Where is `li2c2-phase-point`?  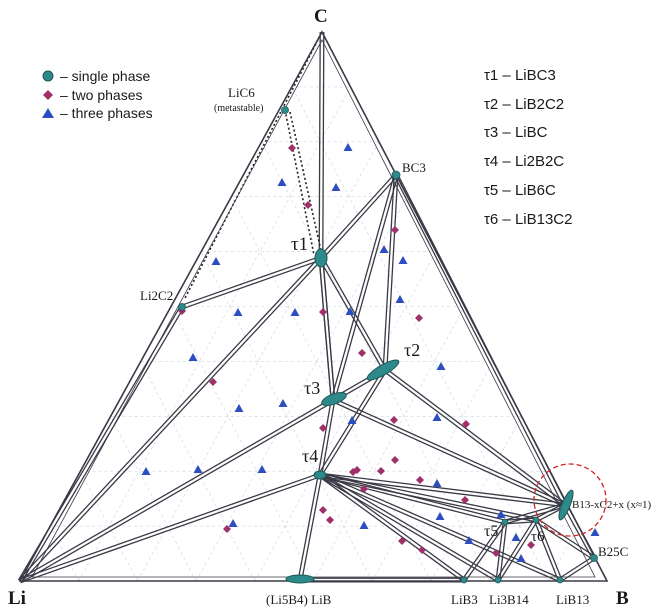 li2c2-phase-point is located at coordinates (182, 307).